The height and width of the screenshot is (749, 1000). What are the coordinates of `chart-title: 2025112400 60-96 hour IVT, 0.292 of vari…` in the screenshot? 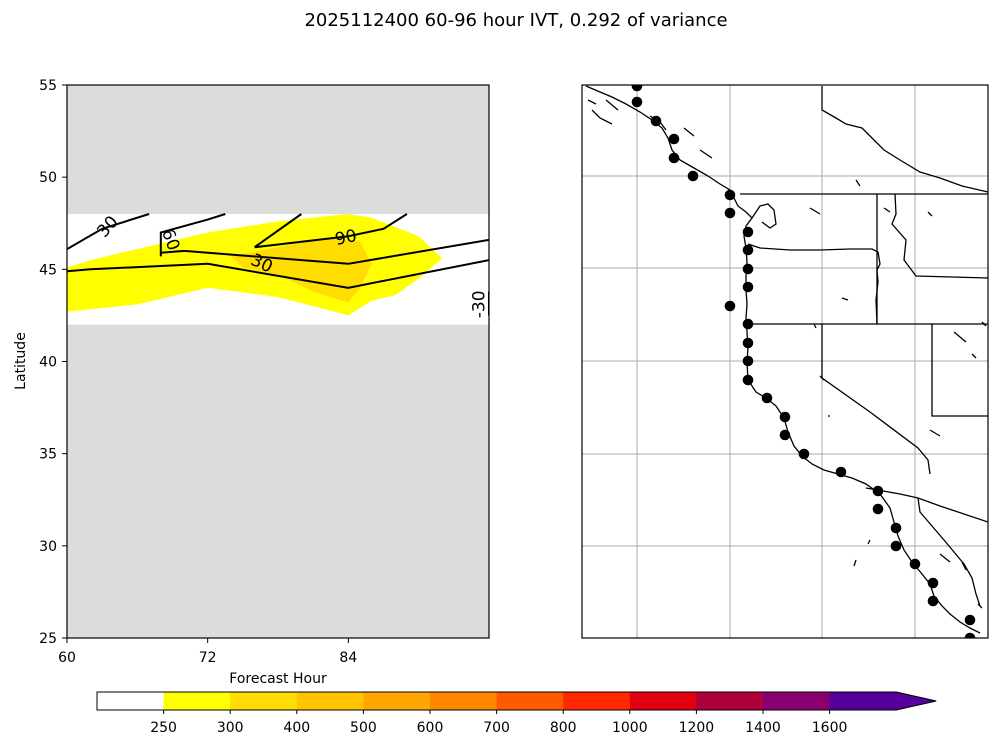 It's located at (515, 20).